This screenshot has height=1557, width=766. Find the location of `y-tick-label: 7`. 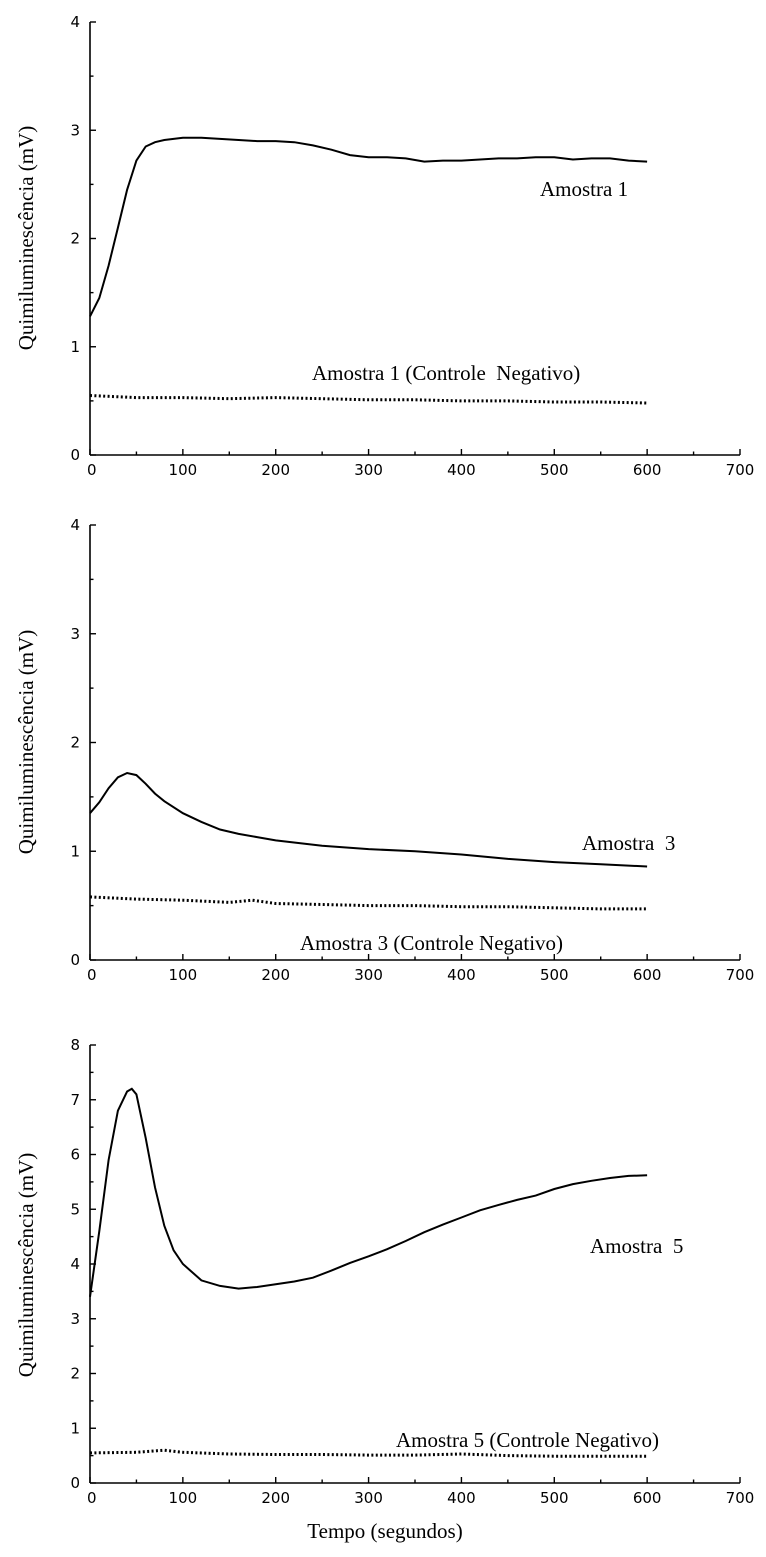

y-tick-label: 7 is located at coordinates (75, 1100).